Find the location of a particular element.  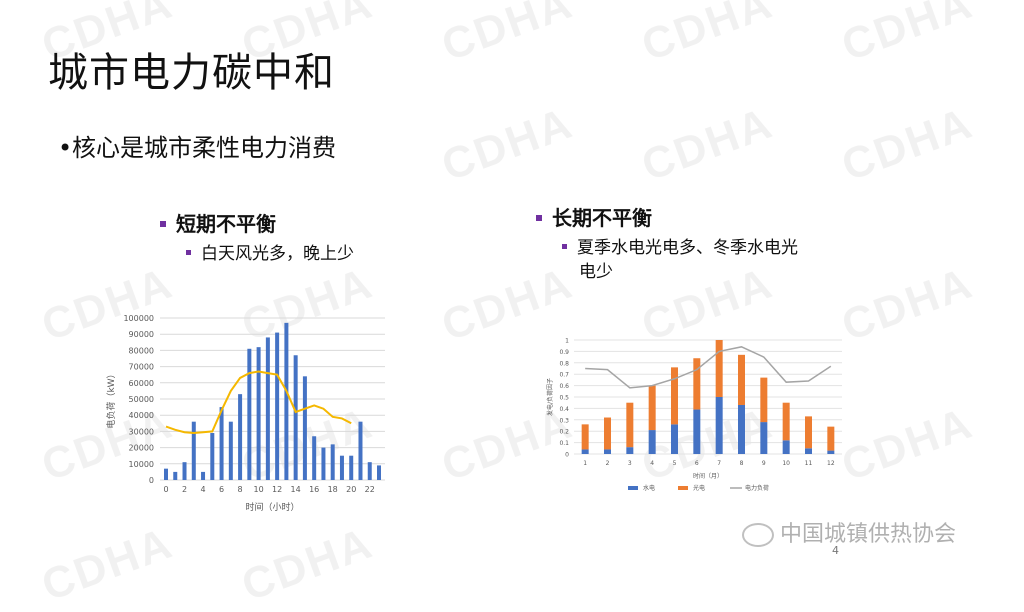

y-tick-label: 30000 is located at coordinates (141, 431).